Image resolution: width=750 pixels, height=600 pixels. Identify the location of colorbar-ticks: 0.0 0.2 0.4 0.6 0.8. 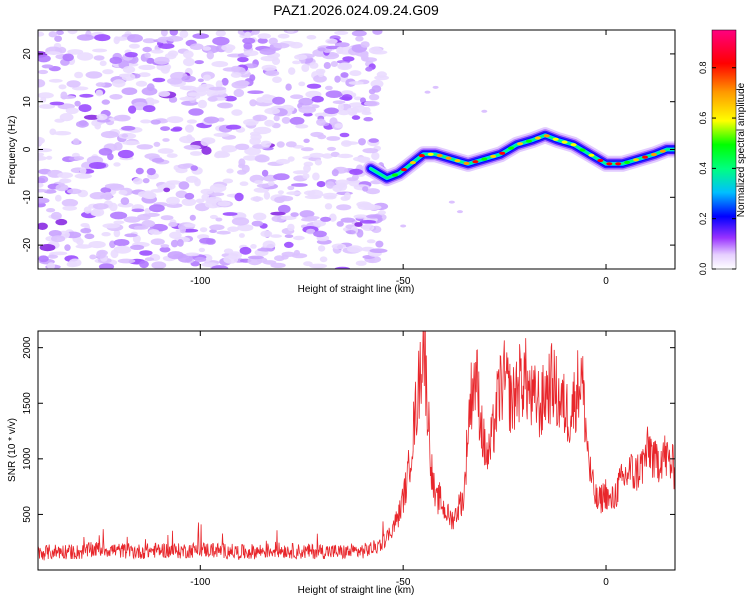
(717, 168).